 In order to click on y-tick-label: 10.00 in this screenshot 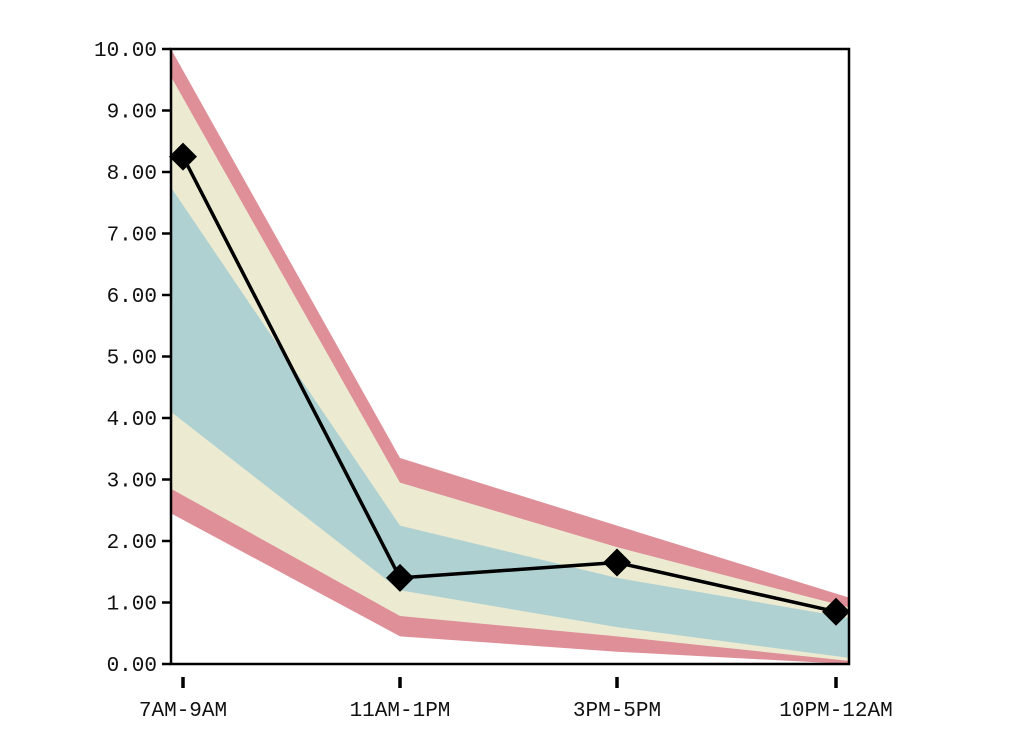, I will do `click(125, 51)`.